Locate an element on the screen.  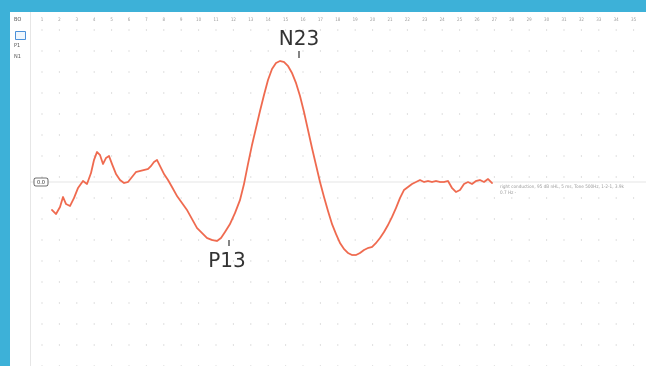
x-tick-label: 20 is located at coordinates (373, 19).